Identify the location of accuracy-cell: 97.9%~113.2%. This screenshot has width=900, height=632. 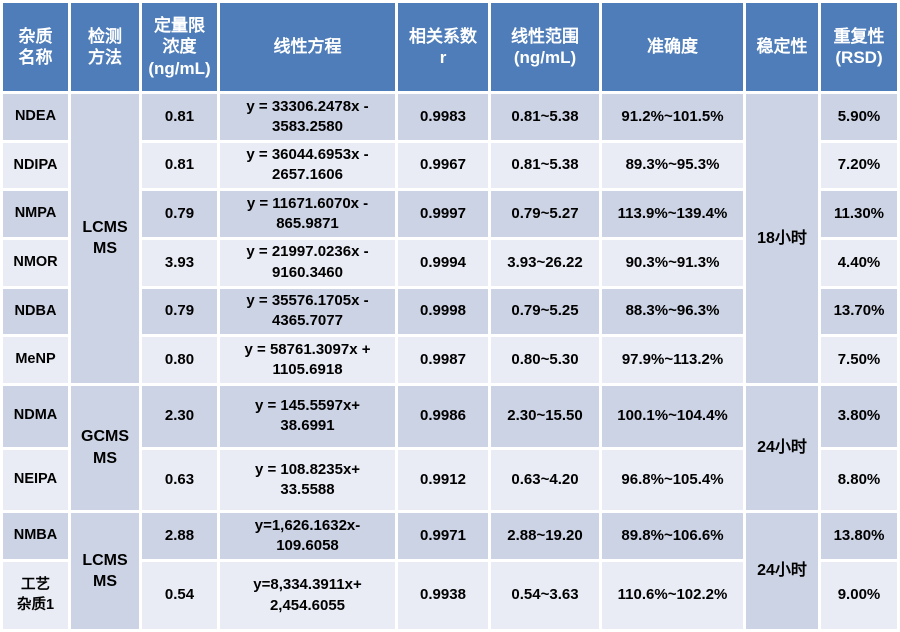
(672, 360).